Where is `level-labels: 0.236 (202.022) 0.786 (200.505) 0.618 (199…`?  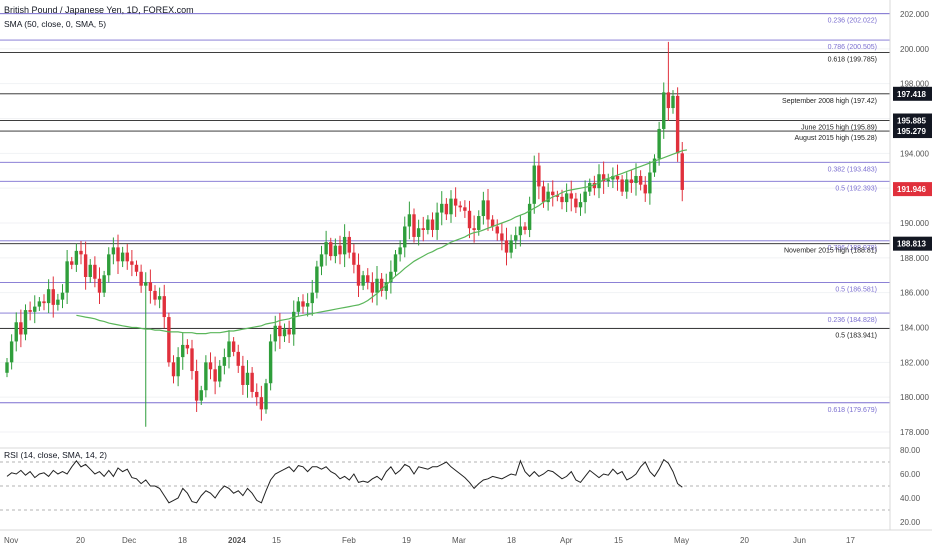
level-labels: 0.236 (202.022) 0.786 (200.505) 0.618 (199… is located at coordinates (829, 216).